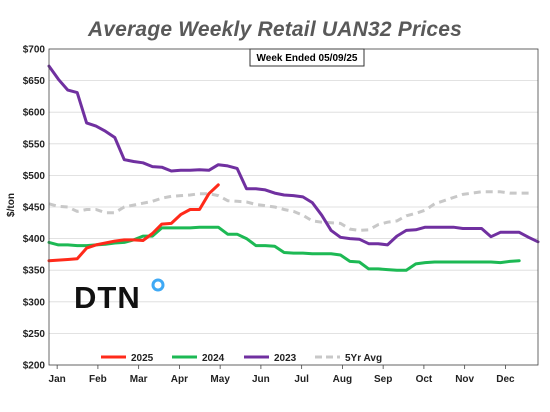 This screenshot has width=550, height=412. What do you see at coordinates (34, 50) in the screenshot?
I see `y-tick-label: $700` at bounding box center [34, 50].